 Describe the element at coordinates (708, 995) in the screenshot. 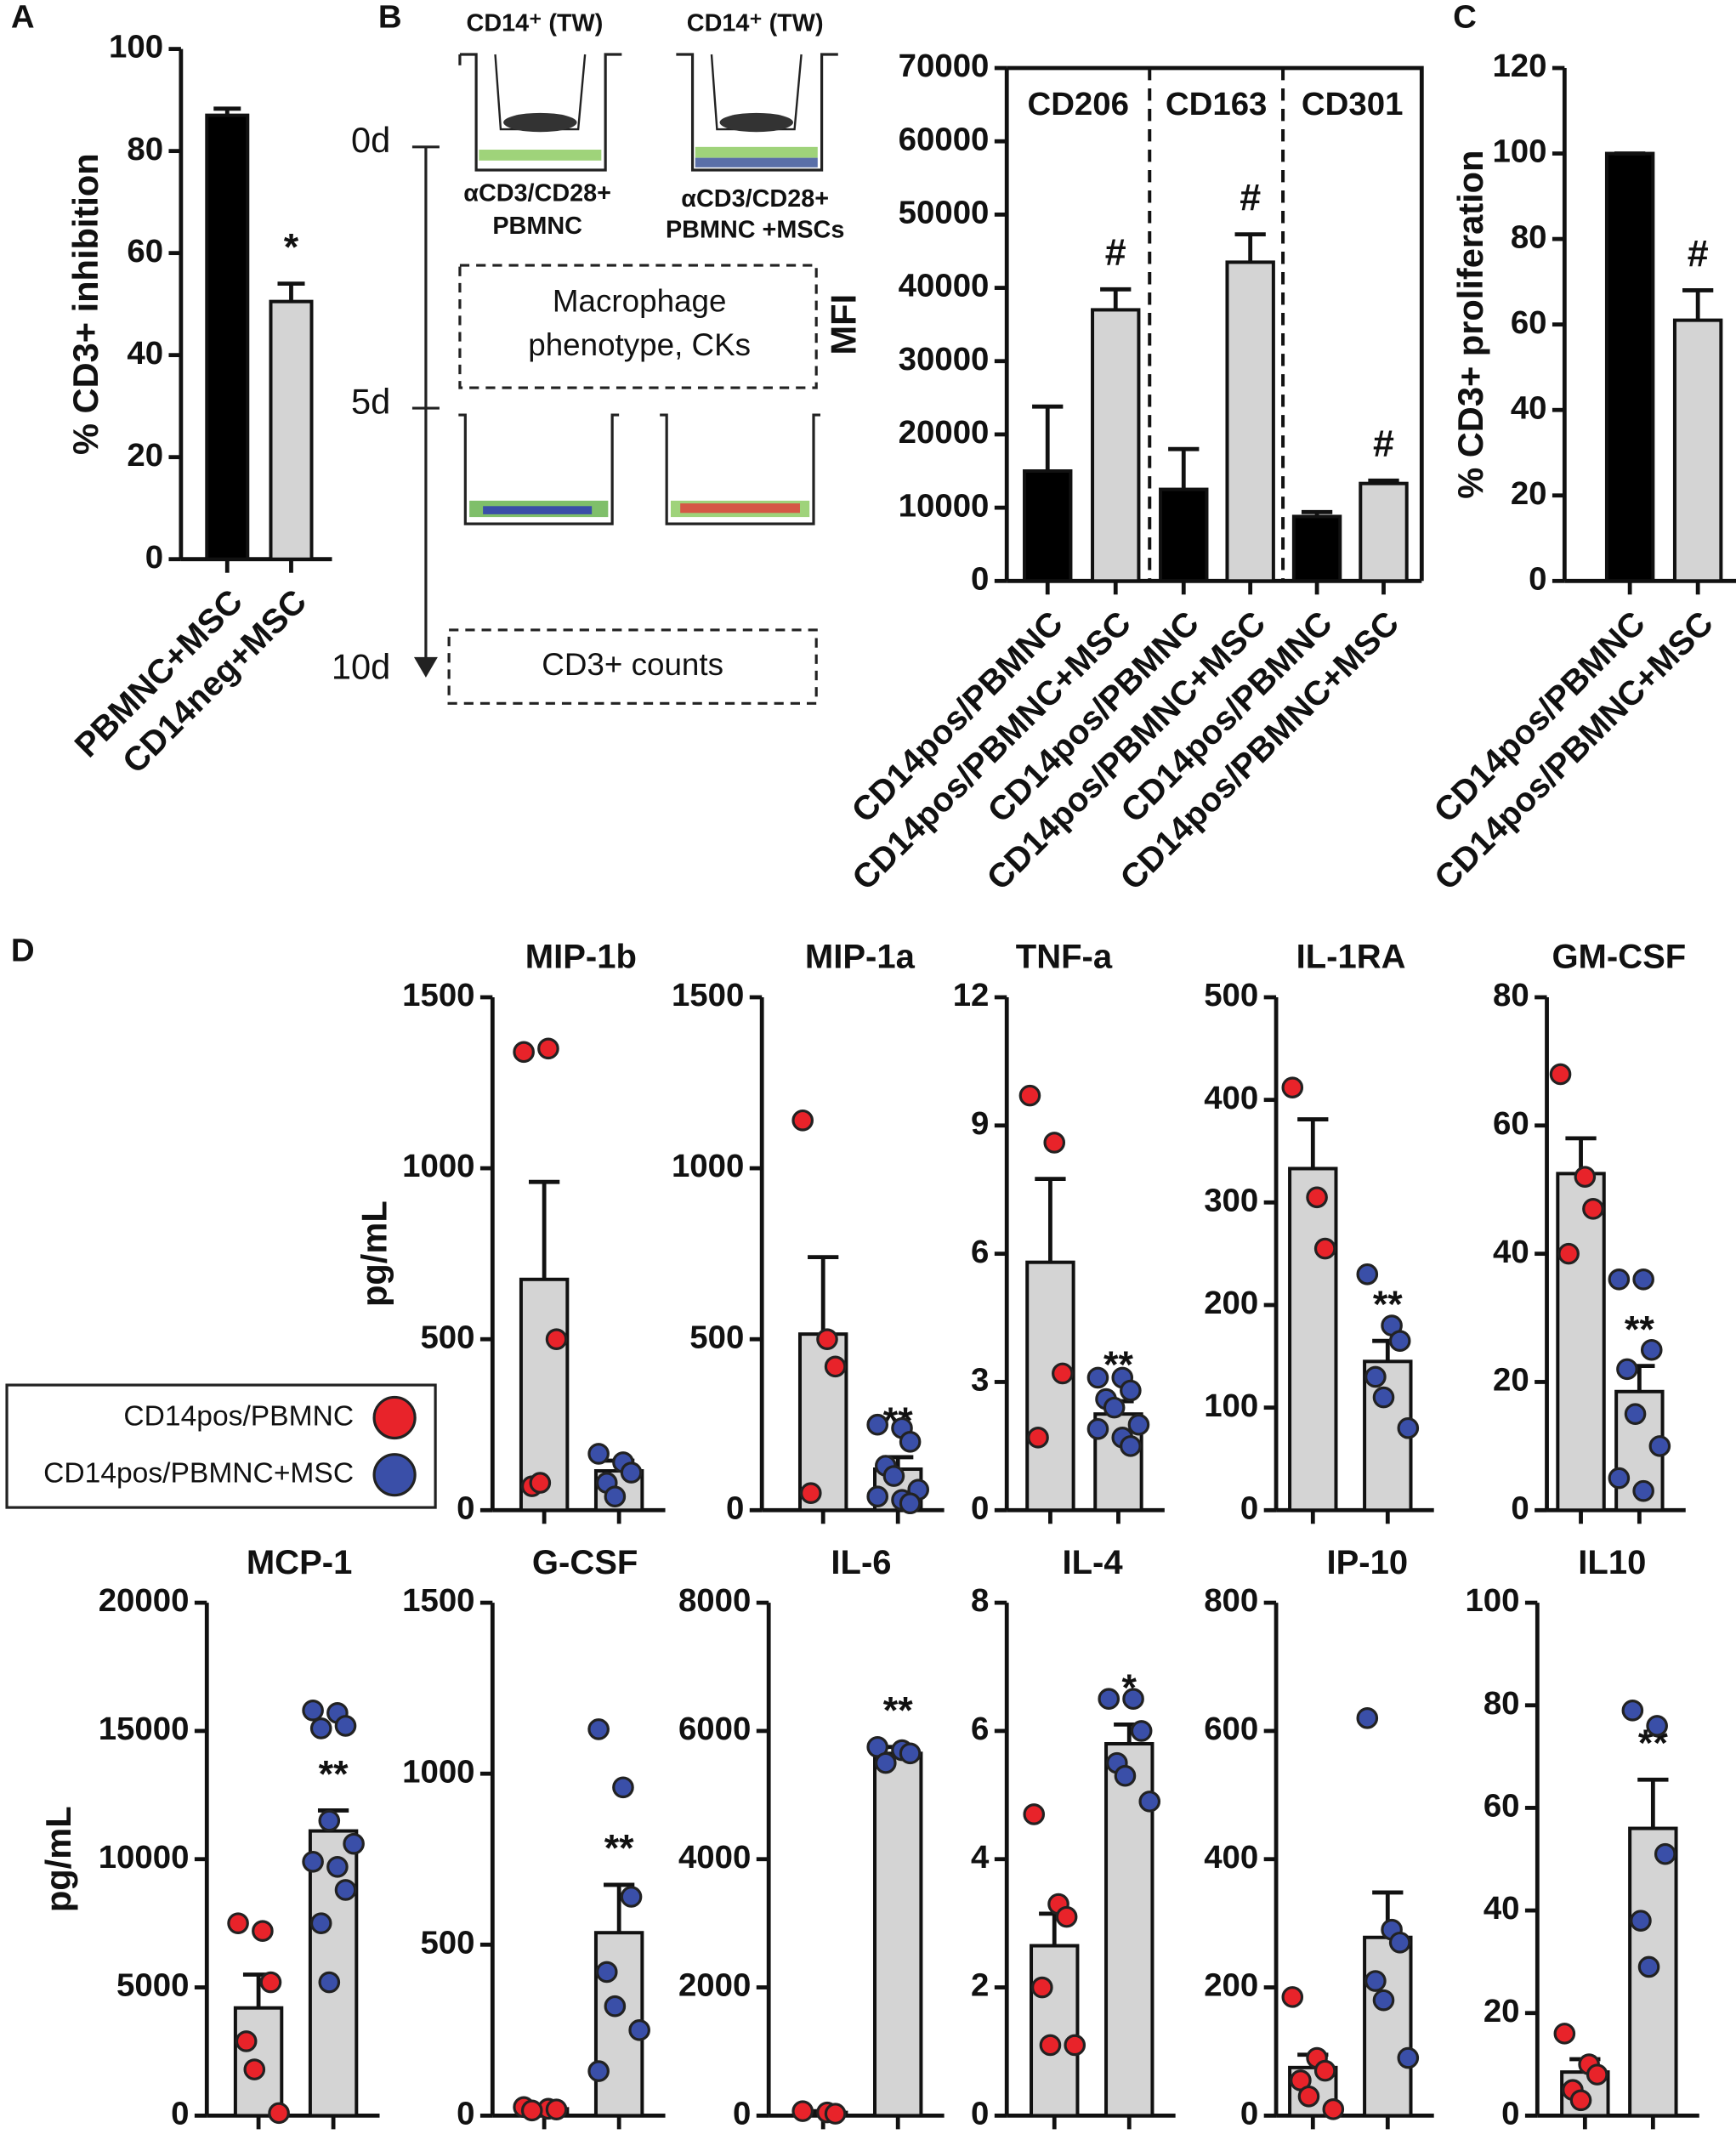

I see `y-tick-label: 1500` at that location.